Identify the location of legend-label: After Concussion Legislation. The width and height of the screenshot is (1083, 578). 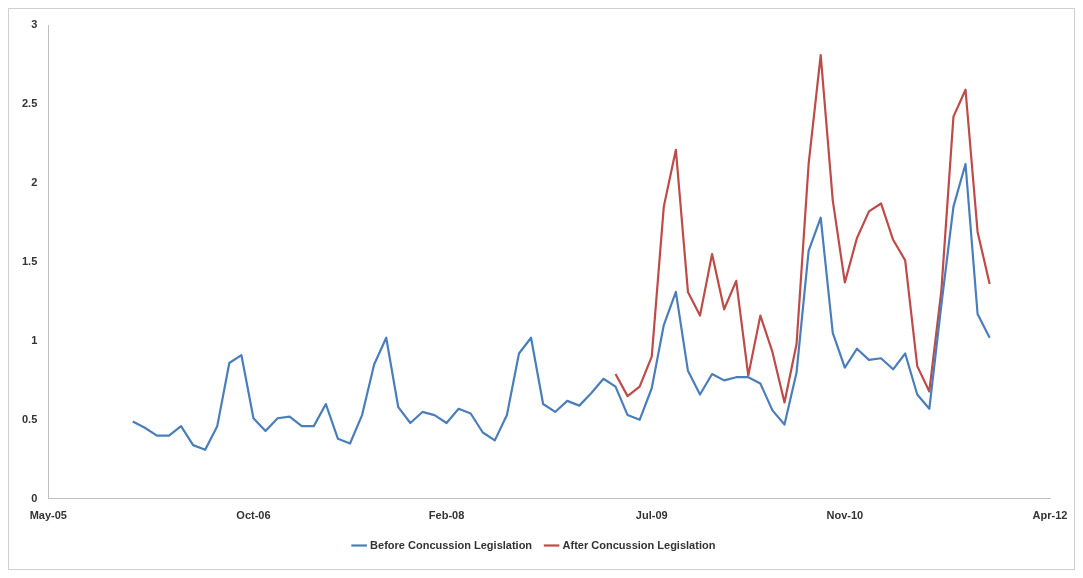
(639, 544).